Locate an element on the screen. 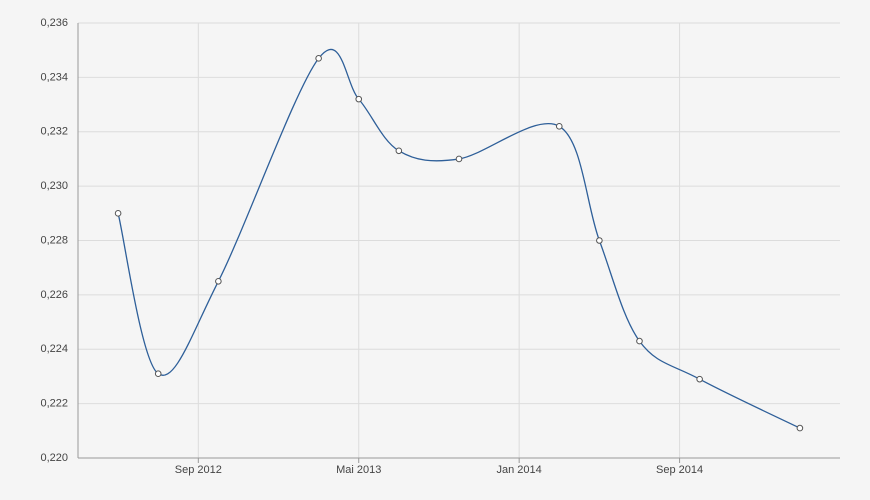  y-tick-label: 0,236 is located at coordinates (54, 23).